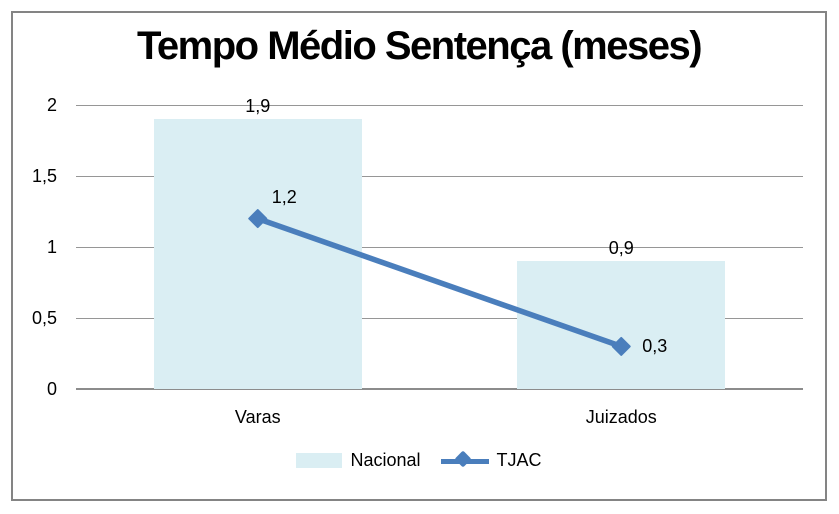 This screenshot has width=839, height=514. What do you see at coordinates (621, 325) in the screenshot?
I see `bar-juizados` at bounding box center [621, 325].